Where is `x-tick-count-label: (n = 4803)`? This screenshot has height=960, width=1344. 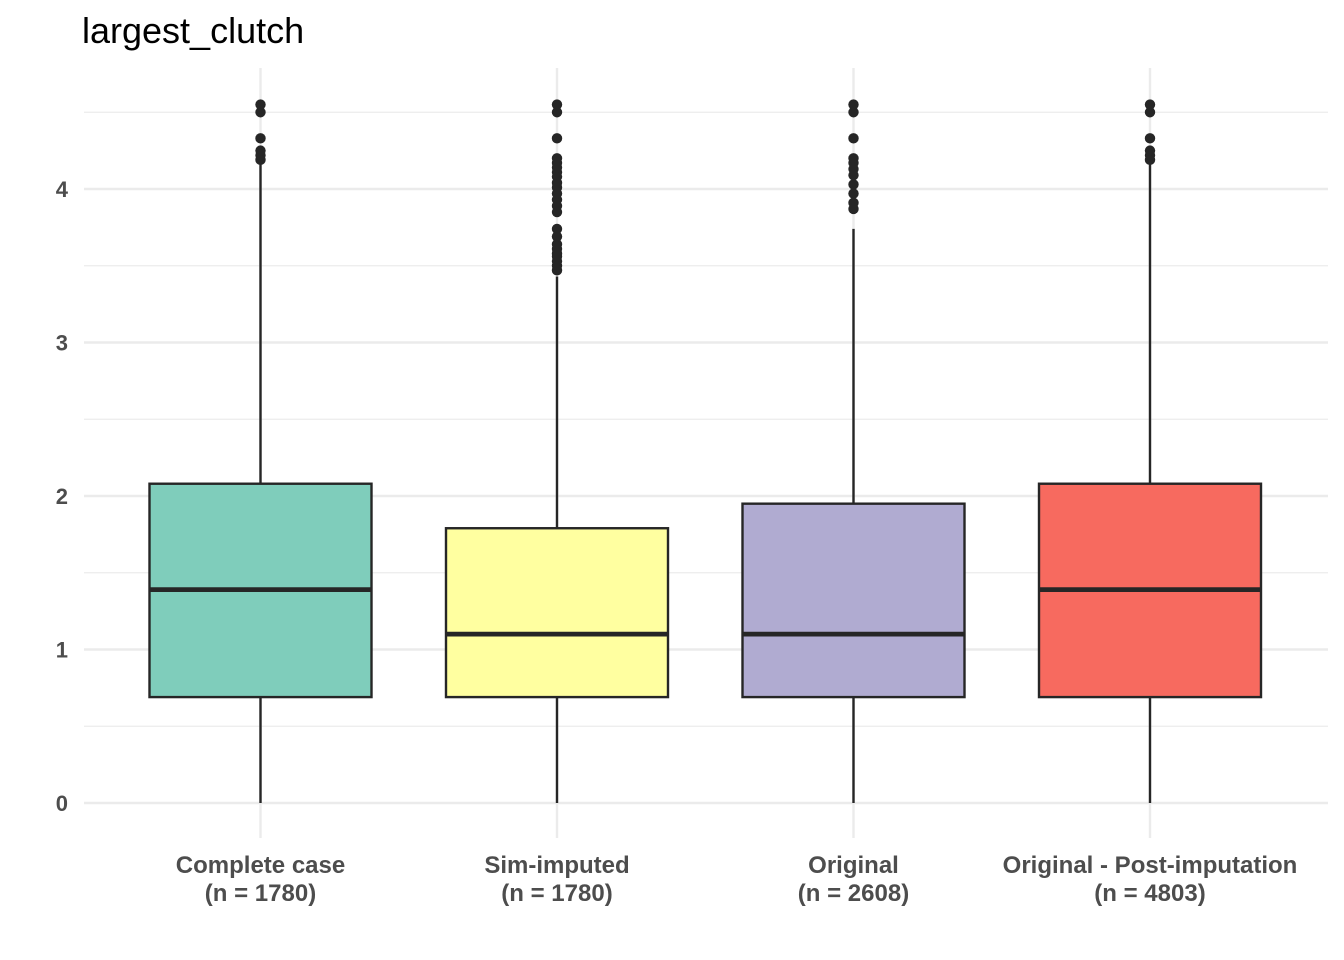
x-tick-count-label: (n = 4803) is located at coordinates (1149, 893).